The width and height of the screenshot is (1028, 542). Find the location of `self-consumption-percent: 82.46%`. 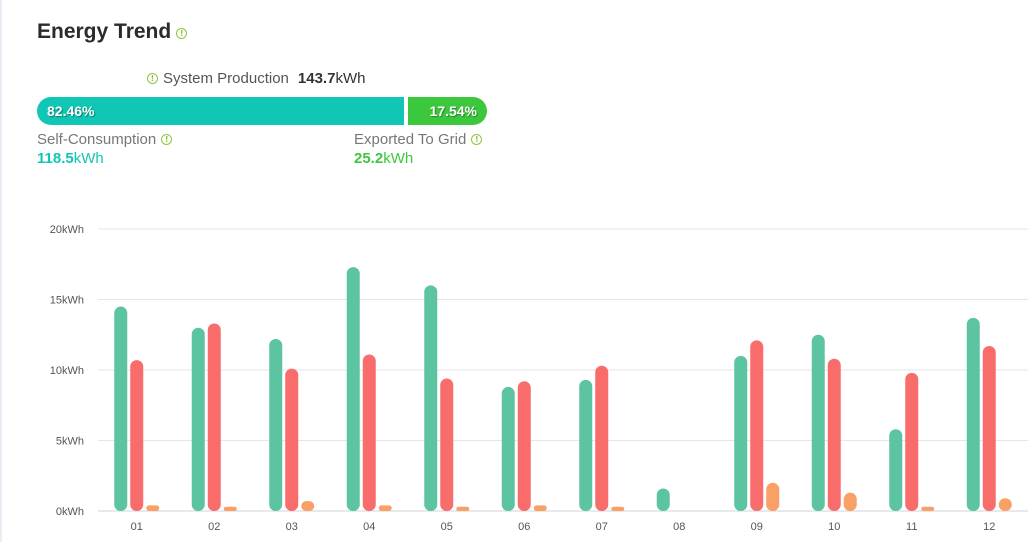

self-consumption-percent: 82.46% is located at coordinates (71, 111).